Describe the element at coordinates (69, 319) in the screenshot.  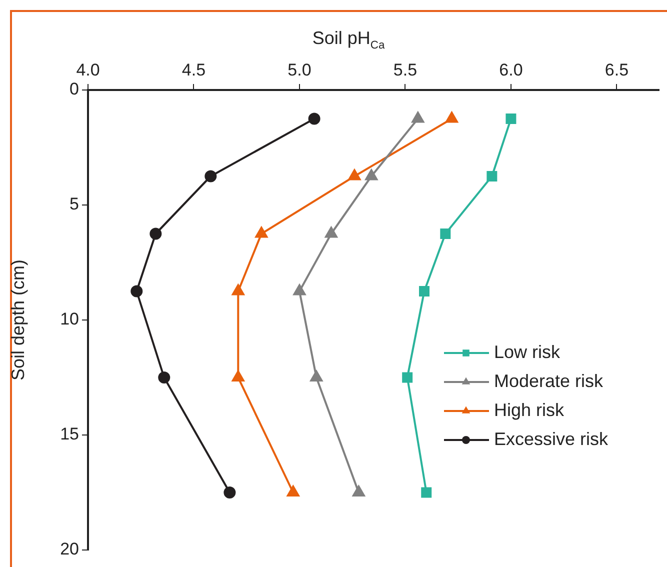
I see `y-tick-label: 10` at that location.